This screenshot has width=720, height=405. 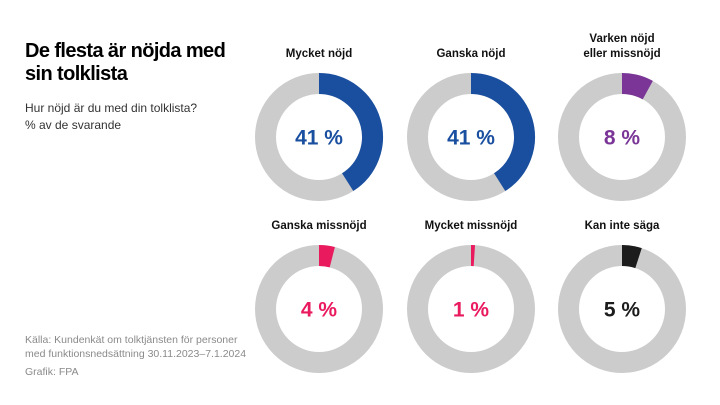 What do you see at coordinates (471, 296) in the screenshot?
I see `donut-5: 1 % Mycket missnöjd` at bounding box center [471, 296].